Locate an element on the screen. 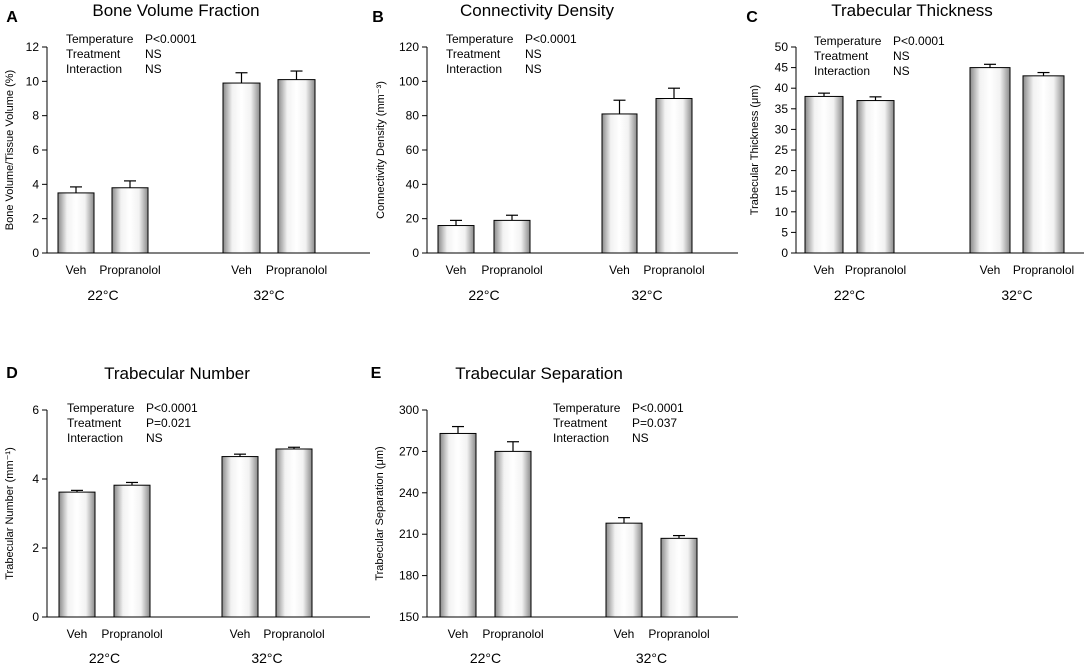 Image resolution: width=1084 pixels, height=668 pixels. panel-e-group-label: 32°C is located at coordinates (651, 656).